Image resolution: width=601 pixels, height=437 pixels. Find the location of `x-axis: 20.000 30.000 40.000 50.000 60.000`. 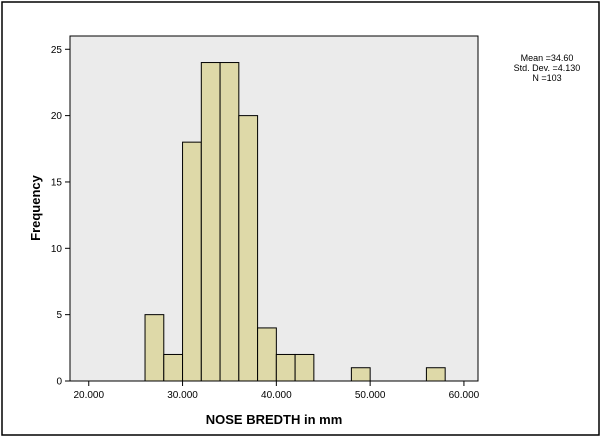

x-axis: 20.000 30.000 40.000 50.000 60.000 is located at coordinates (276, 391).